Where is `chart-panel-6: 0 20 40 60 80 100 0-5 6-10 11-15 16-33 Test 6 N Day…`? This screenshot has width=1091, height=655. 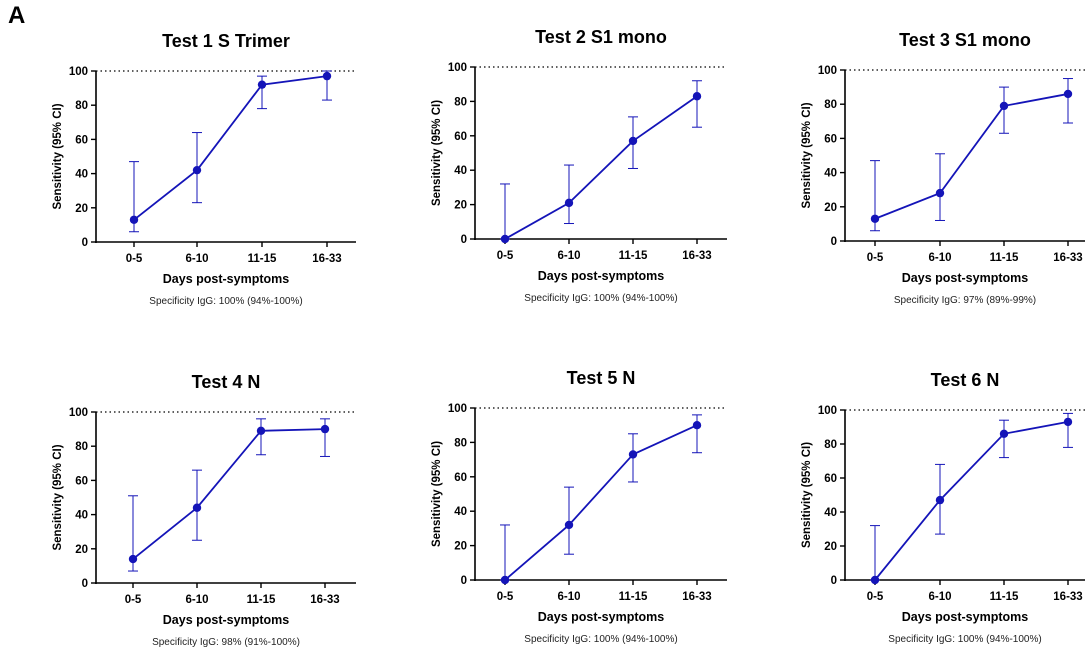 chart-panel-6: 0 20 40 60 80 100 0-5 6-10 11-15 16-33 Test 6 N Day… is located at coordinates (943, 507).